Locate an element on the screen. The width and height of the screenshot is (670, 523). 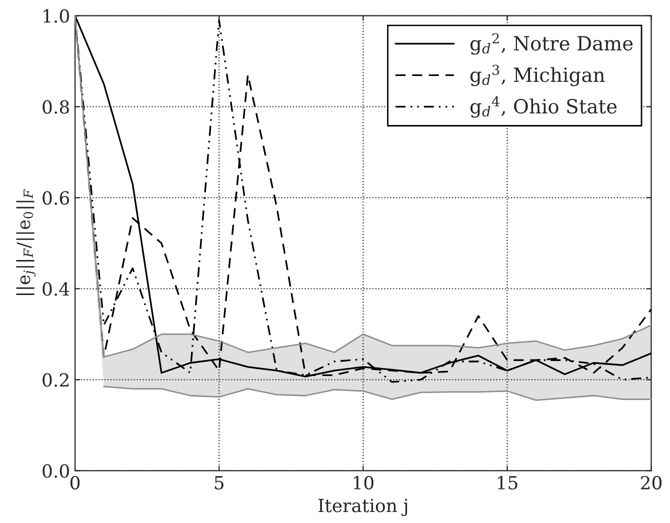
x-tick-label: 20 is located at coordinates (651, 483).